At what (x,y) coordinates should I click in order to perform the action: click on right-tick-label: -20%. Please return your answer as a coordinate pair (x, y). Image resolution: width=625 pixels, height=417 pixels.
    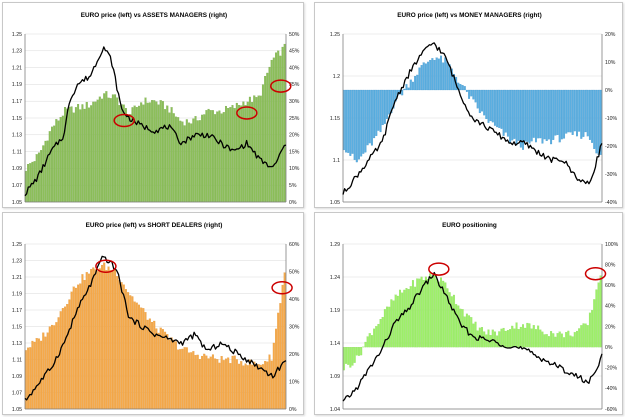
    Looking at the image, I should click on (611, 369).